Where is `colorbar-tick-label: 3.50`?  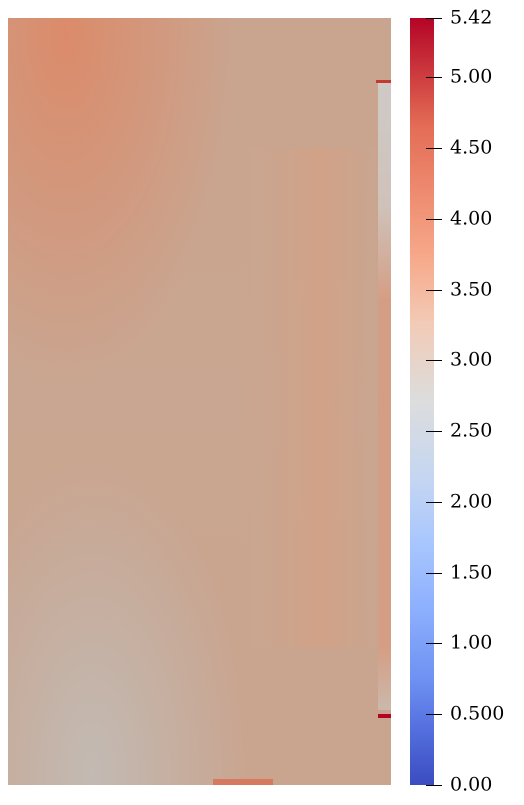
colorbar-tick-label: 3.50 is located at coordinates (471, 289).